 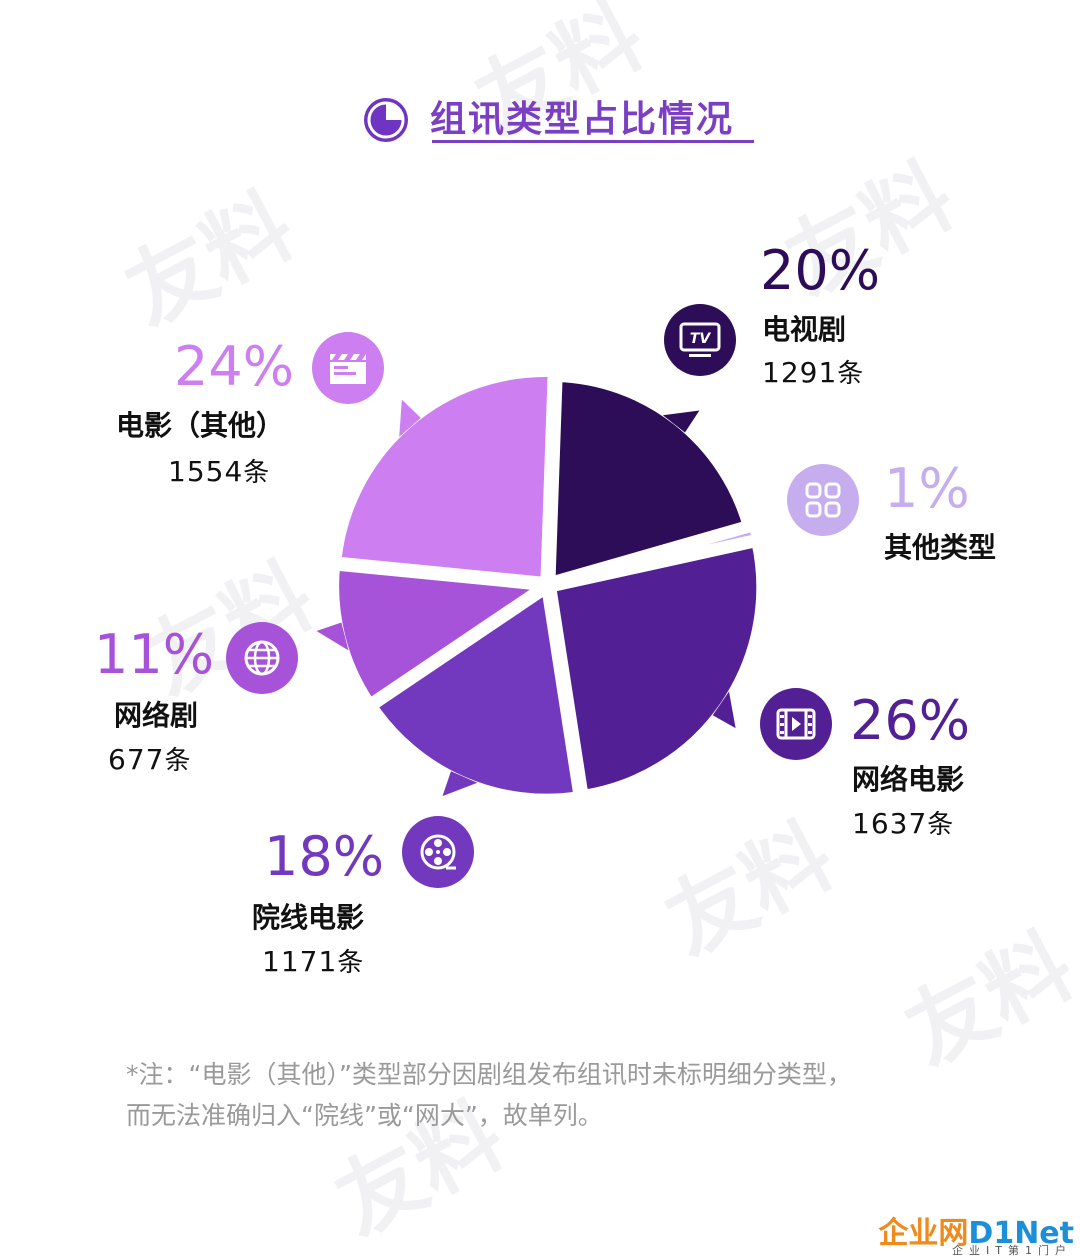 I want to click on count-value: 1171, so click(x=300, y=961).